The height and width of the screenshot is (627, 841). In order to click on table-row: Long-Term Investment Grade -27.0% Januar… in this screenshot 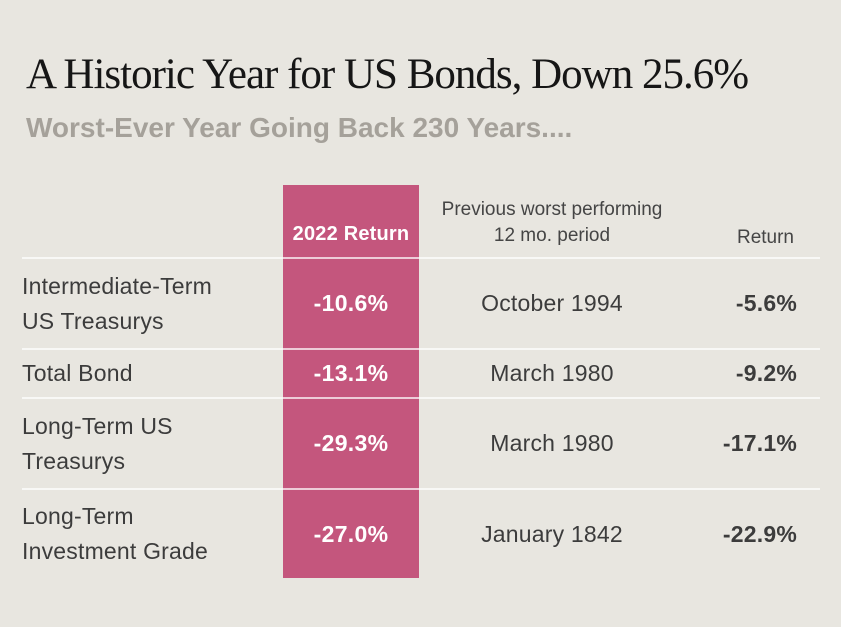, I will do `click(421, 533)`.